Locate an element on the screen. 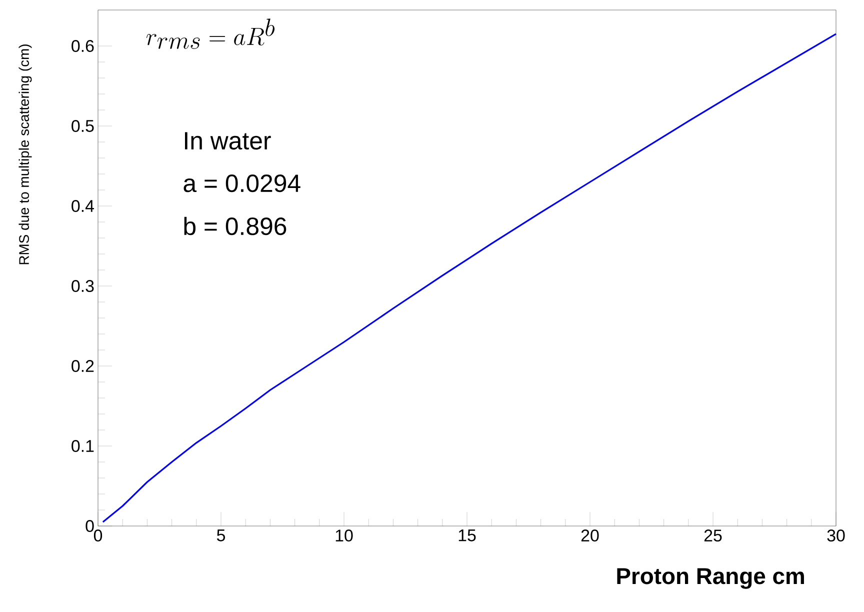 The width and height of the screenshot is (864, 612). annotation: b = 0.896 is located at coordinates (235, 226).